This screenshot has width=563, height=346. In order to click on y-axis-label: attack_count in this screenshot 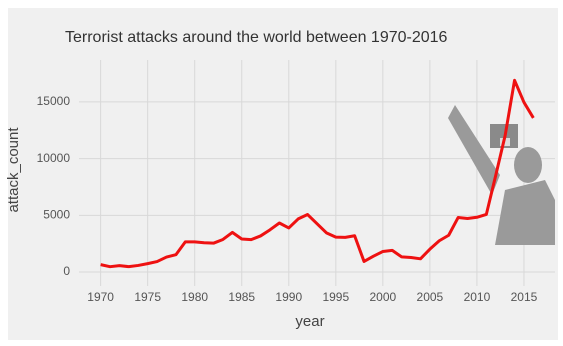, I will do `click(13, 170)`.